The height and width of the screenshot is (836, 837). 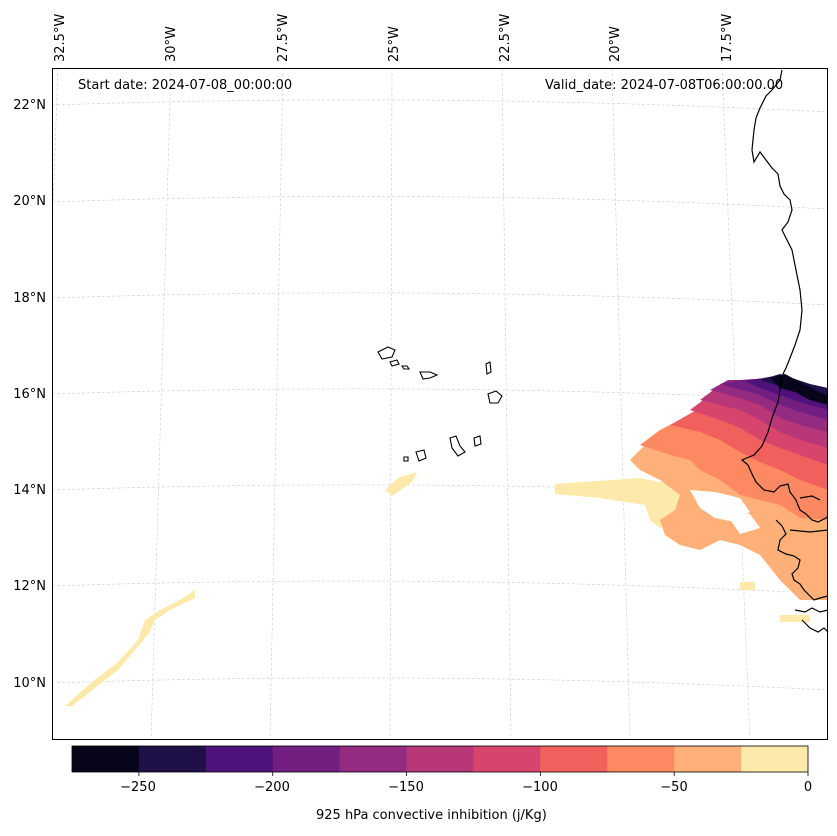 I want to click on lat-tick-label: 18°N, so click(x=29, y=298).